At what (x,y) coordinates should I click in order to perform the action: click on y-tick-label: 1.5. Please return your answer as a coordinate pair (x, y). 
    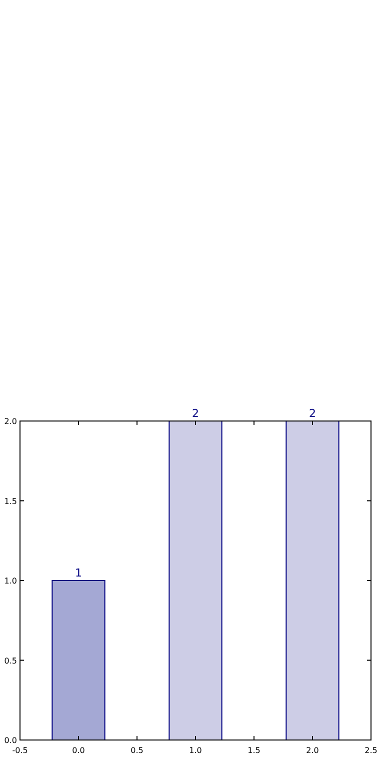
    Looking at the image, I should click on (10, 501).